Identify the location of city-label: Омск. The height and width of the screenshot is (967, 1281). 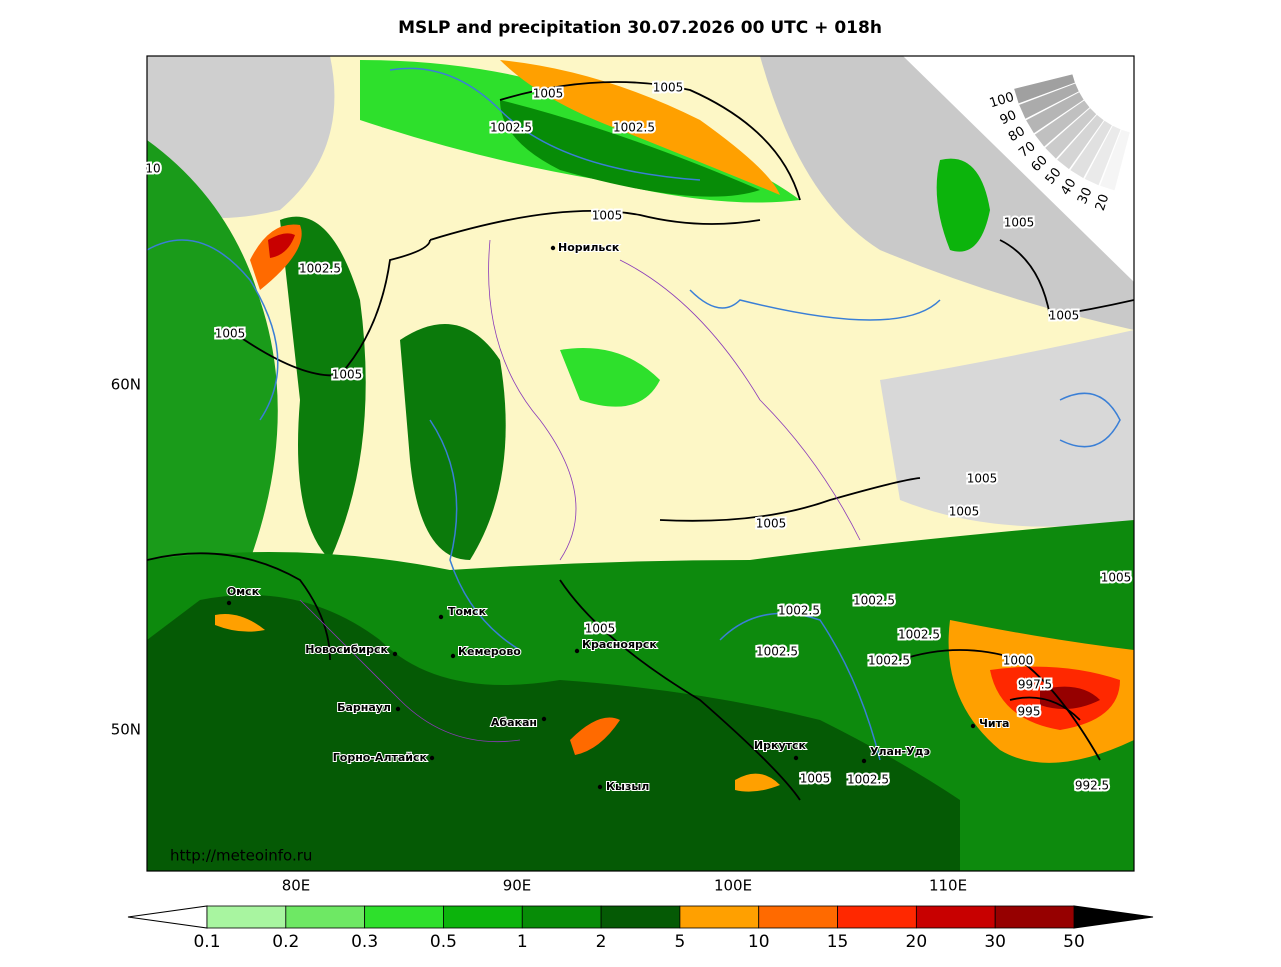
(243, 591).